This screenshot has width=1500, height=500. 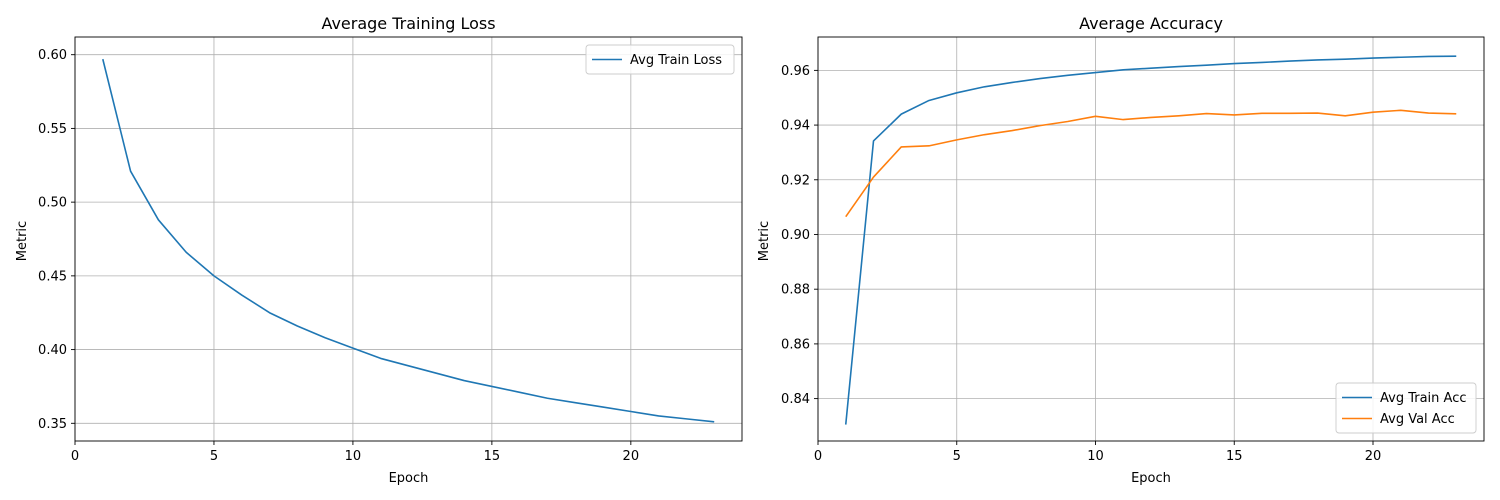 What do you see at coordinates (52, 350) in the screenshot?
I see `y-tick-label: 0.40` at bounding box center [52, 350].